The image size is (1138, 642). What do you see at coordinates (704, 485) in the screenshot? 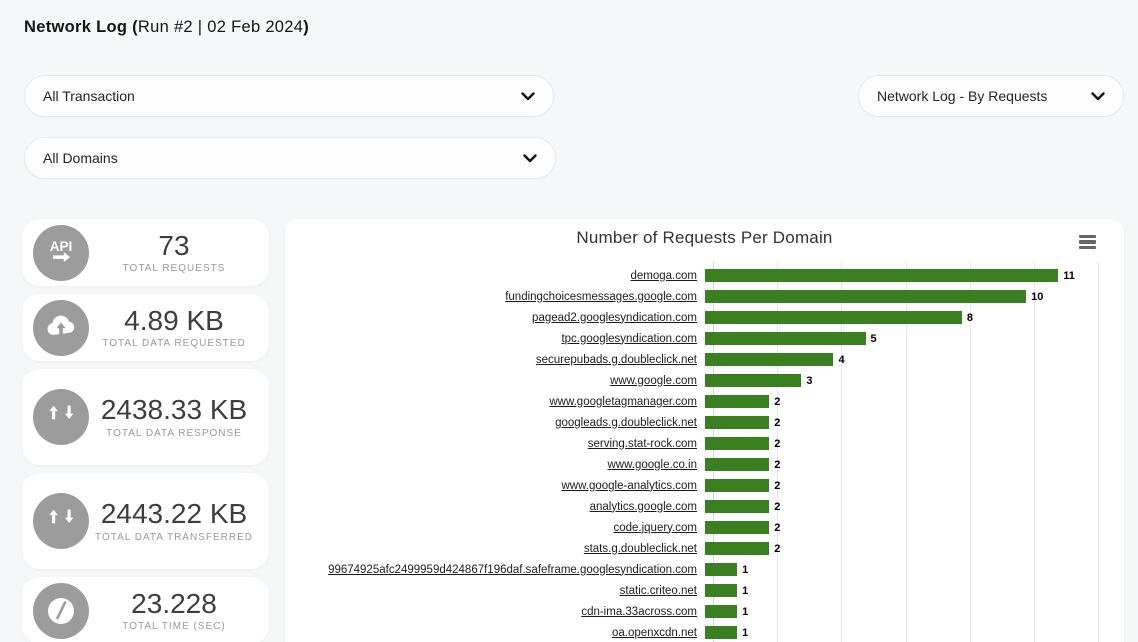
I see `chart-row: www.google-analytics.com 2` at bounding box center [704, 485].